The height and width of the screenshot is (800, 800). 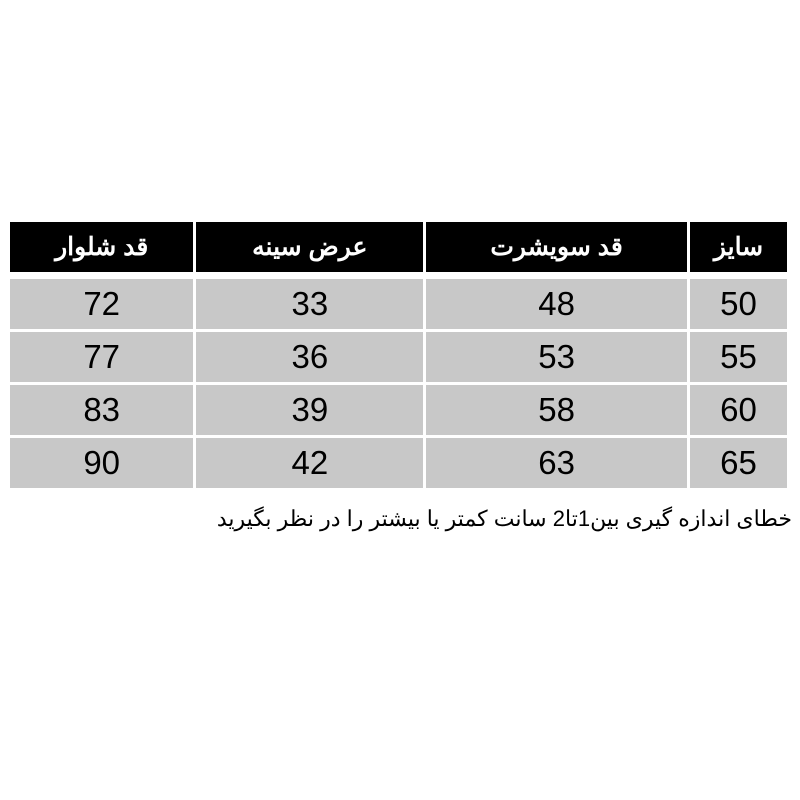 What do you see at coordinates (556, 463) in the screenshot?
I see `table-cell: 63` at bounding box center [556, 463].